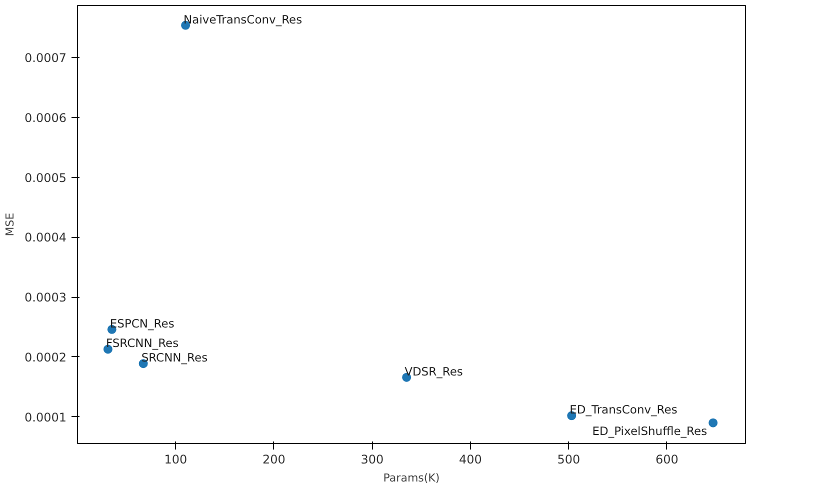 The width and height of the screenshot is (840, 487). What do you see at coordinates (45, 117) in the screenshot?
I see `y-tick-label: 0.0006` at bounding box center [45, 117].